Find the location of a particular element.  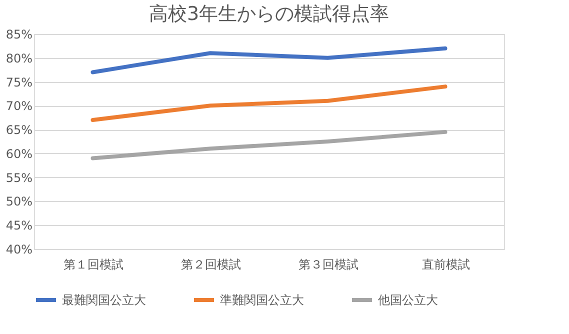

y-tick-label: 75% is located at coordinates (19, 82).